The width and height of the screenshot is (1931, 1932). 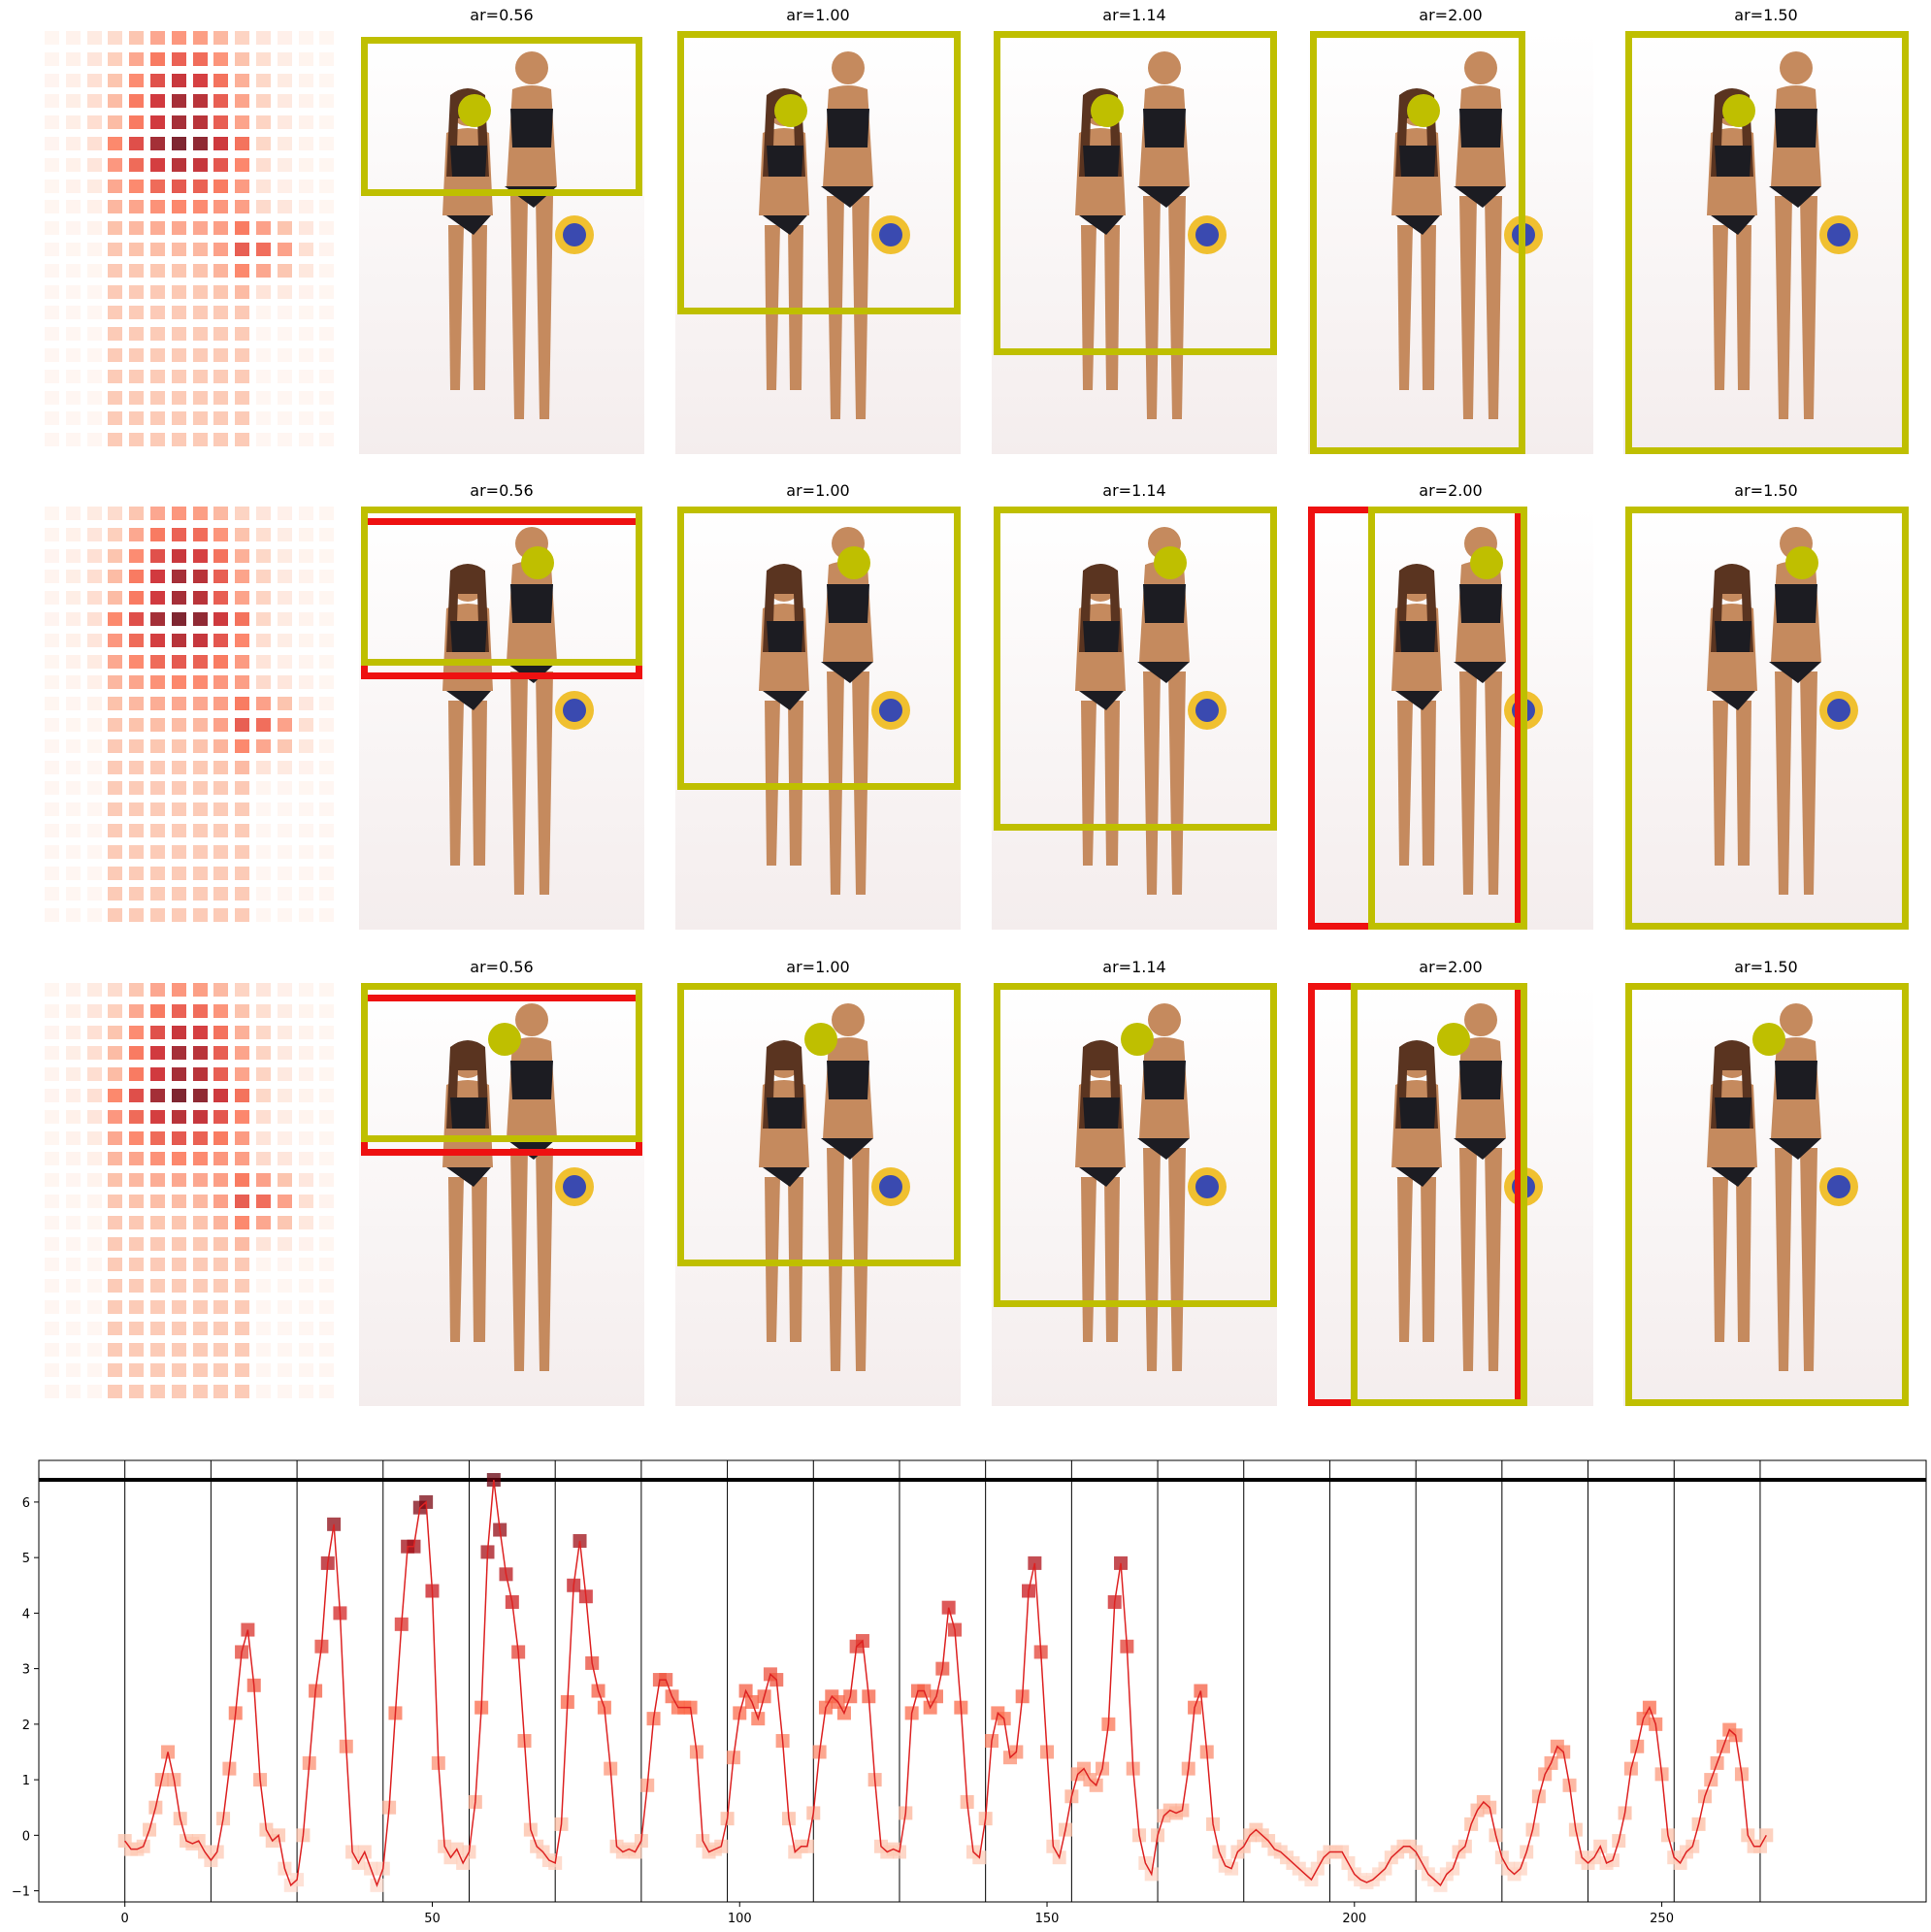 What do you see at coordinates (1766, 1182) in the screenshot?
I see `crop-panel: ar=1.50` at bounding box center [1766, 1182].